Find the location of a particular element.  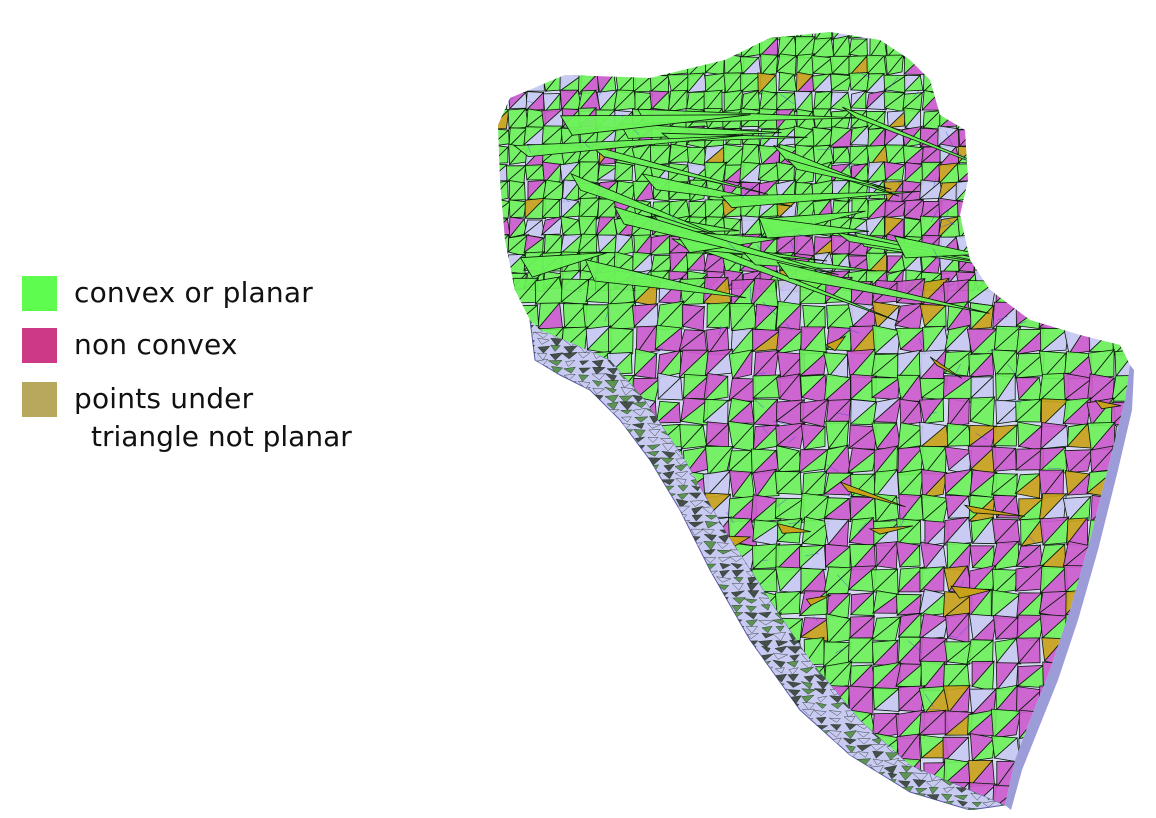

legend-label-notplanar: points under is located at coordinates (164, 398).